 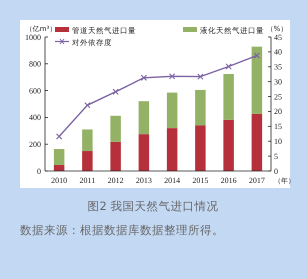 What do you see at coordinates (278, 111) in the screenshot?
I see `y2-tick-label: 20` at bounding box center [278, 111].